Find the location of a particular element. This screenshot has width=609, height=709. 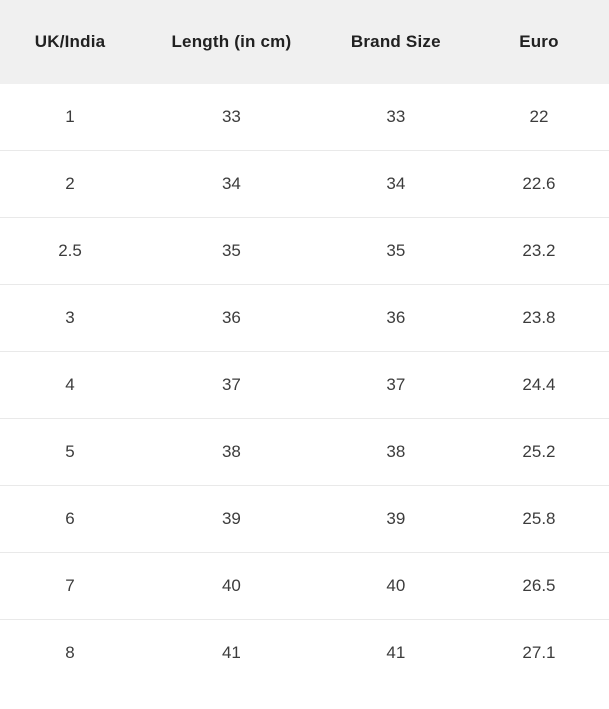

table-row: 7 40 40 26.5 is located at coordinates (304, 586).